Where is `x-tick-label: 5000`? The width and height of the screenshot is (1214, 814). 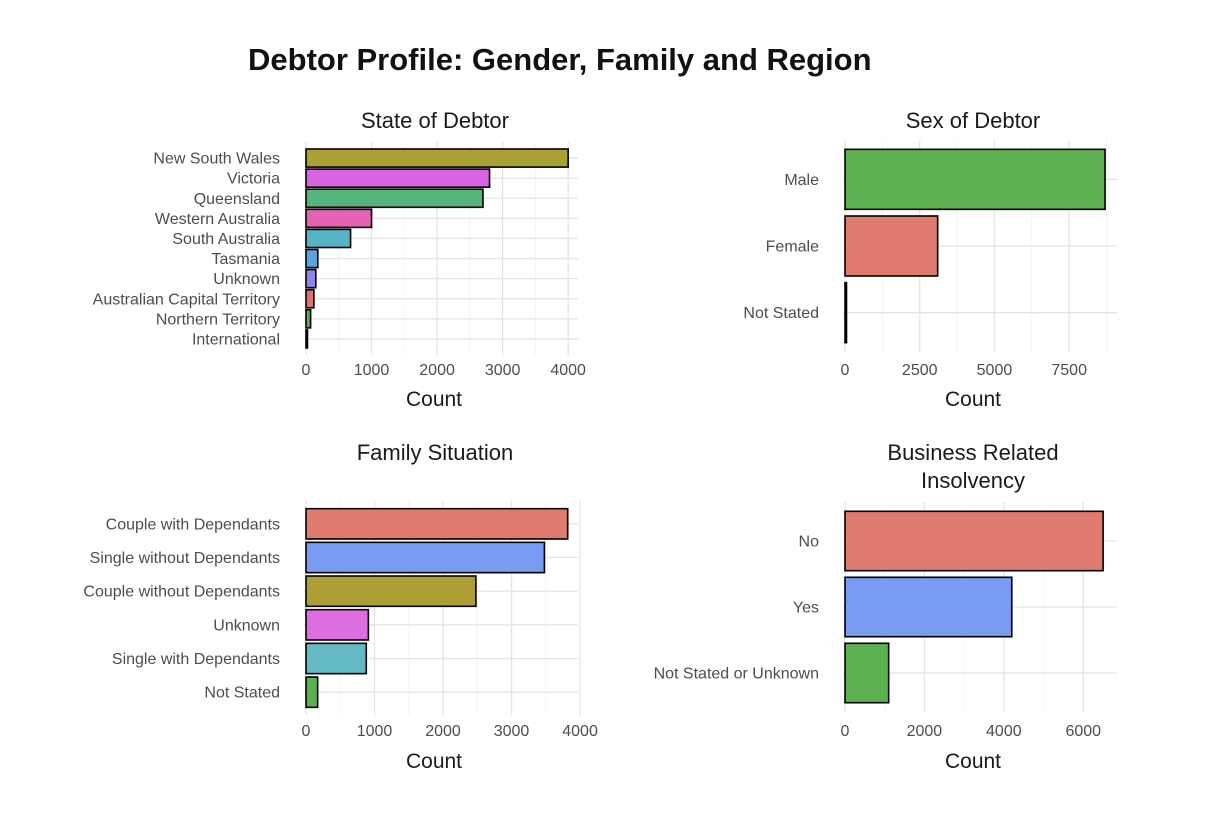
x-tick-label: 5000 is located at coordinates (995, 370).